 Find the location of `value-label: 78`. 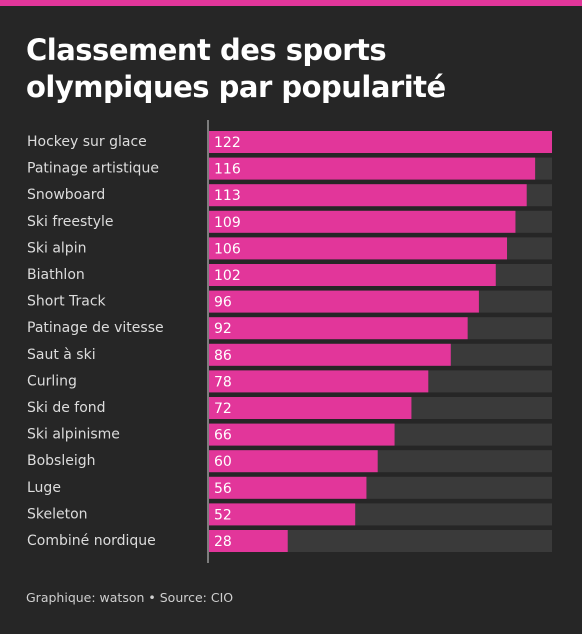

value-label: 78 is located at coordinates (223, 382).